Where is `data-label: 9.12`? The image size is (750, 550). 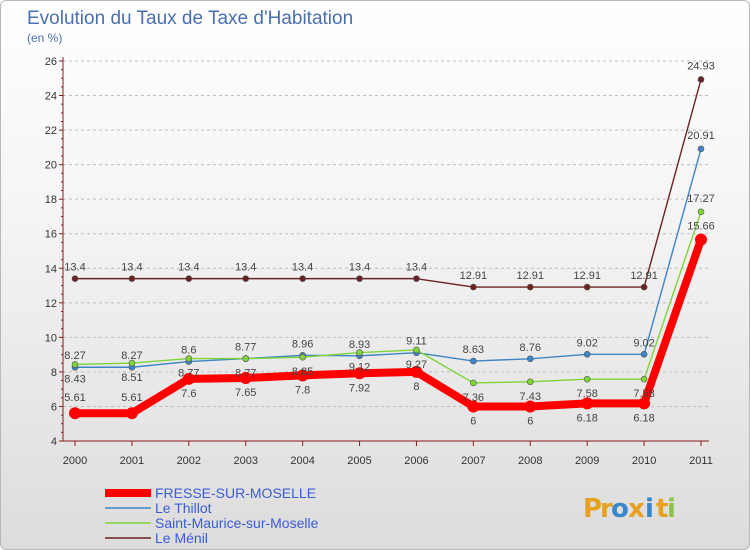
data-label: 9.12 is located at coordinates (359, 368).